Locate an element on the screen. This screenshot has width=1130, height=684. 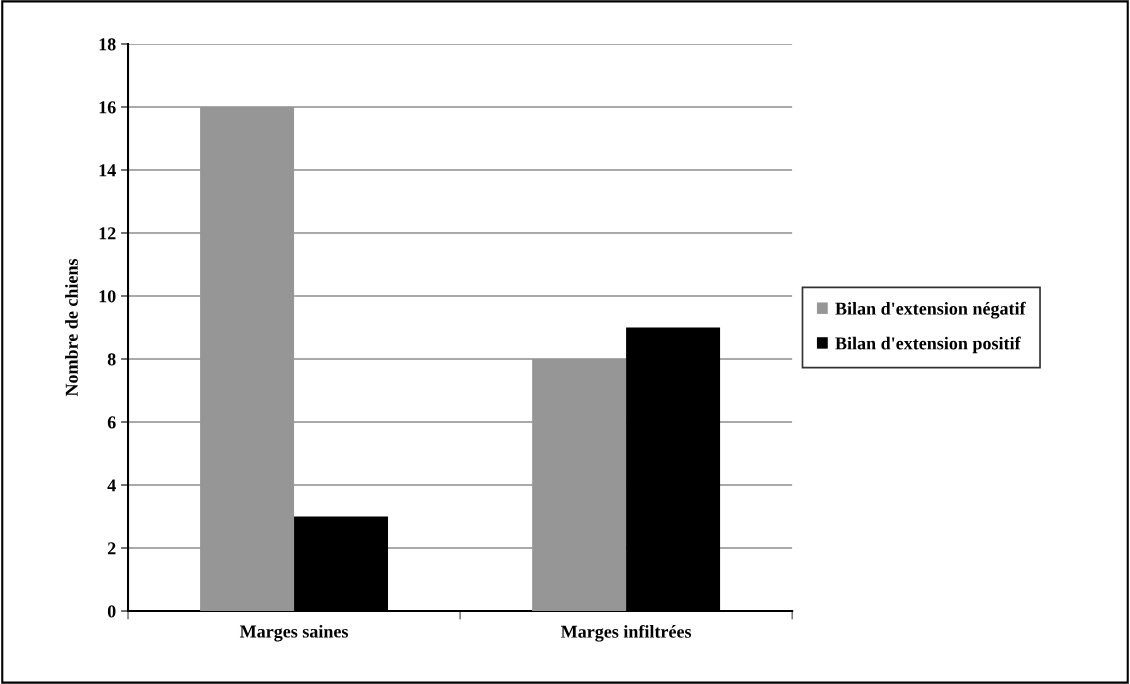
y-tick-label: 8 is located at coordinates (111, 359).